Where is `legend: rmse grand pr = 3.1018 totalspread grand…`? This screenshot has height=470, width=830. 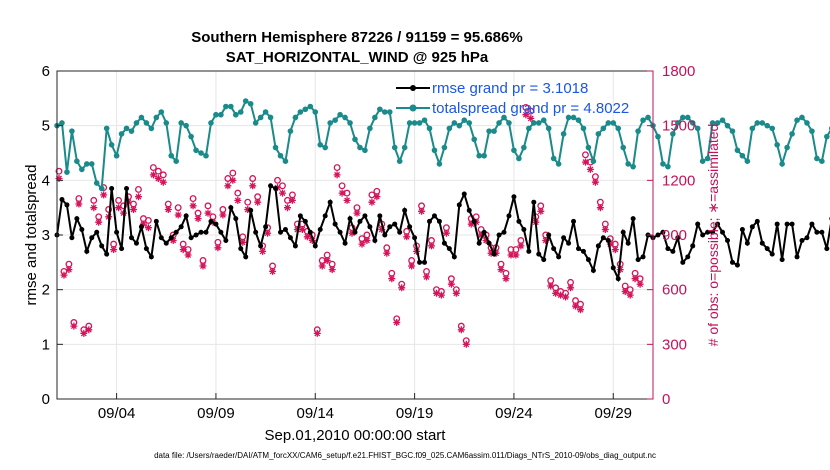 legend: rmse grand pr = 3.1018 totalspread grand… is located at coordinates (512, 98).